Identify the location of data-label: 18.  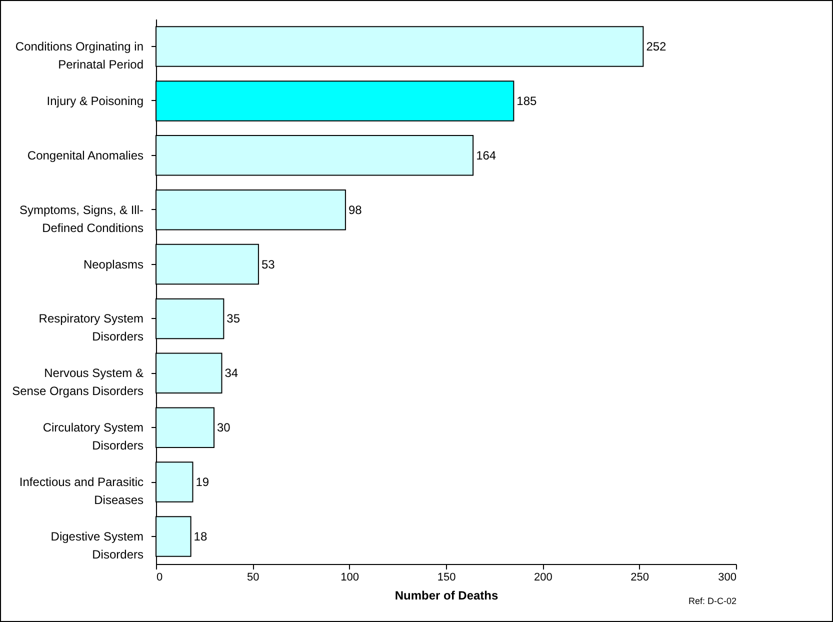
(201, 537).